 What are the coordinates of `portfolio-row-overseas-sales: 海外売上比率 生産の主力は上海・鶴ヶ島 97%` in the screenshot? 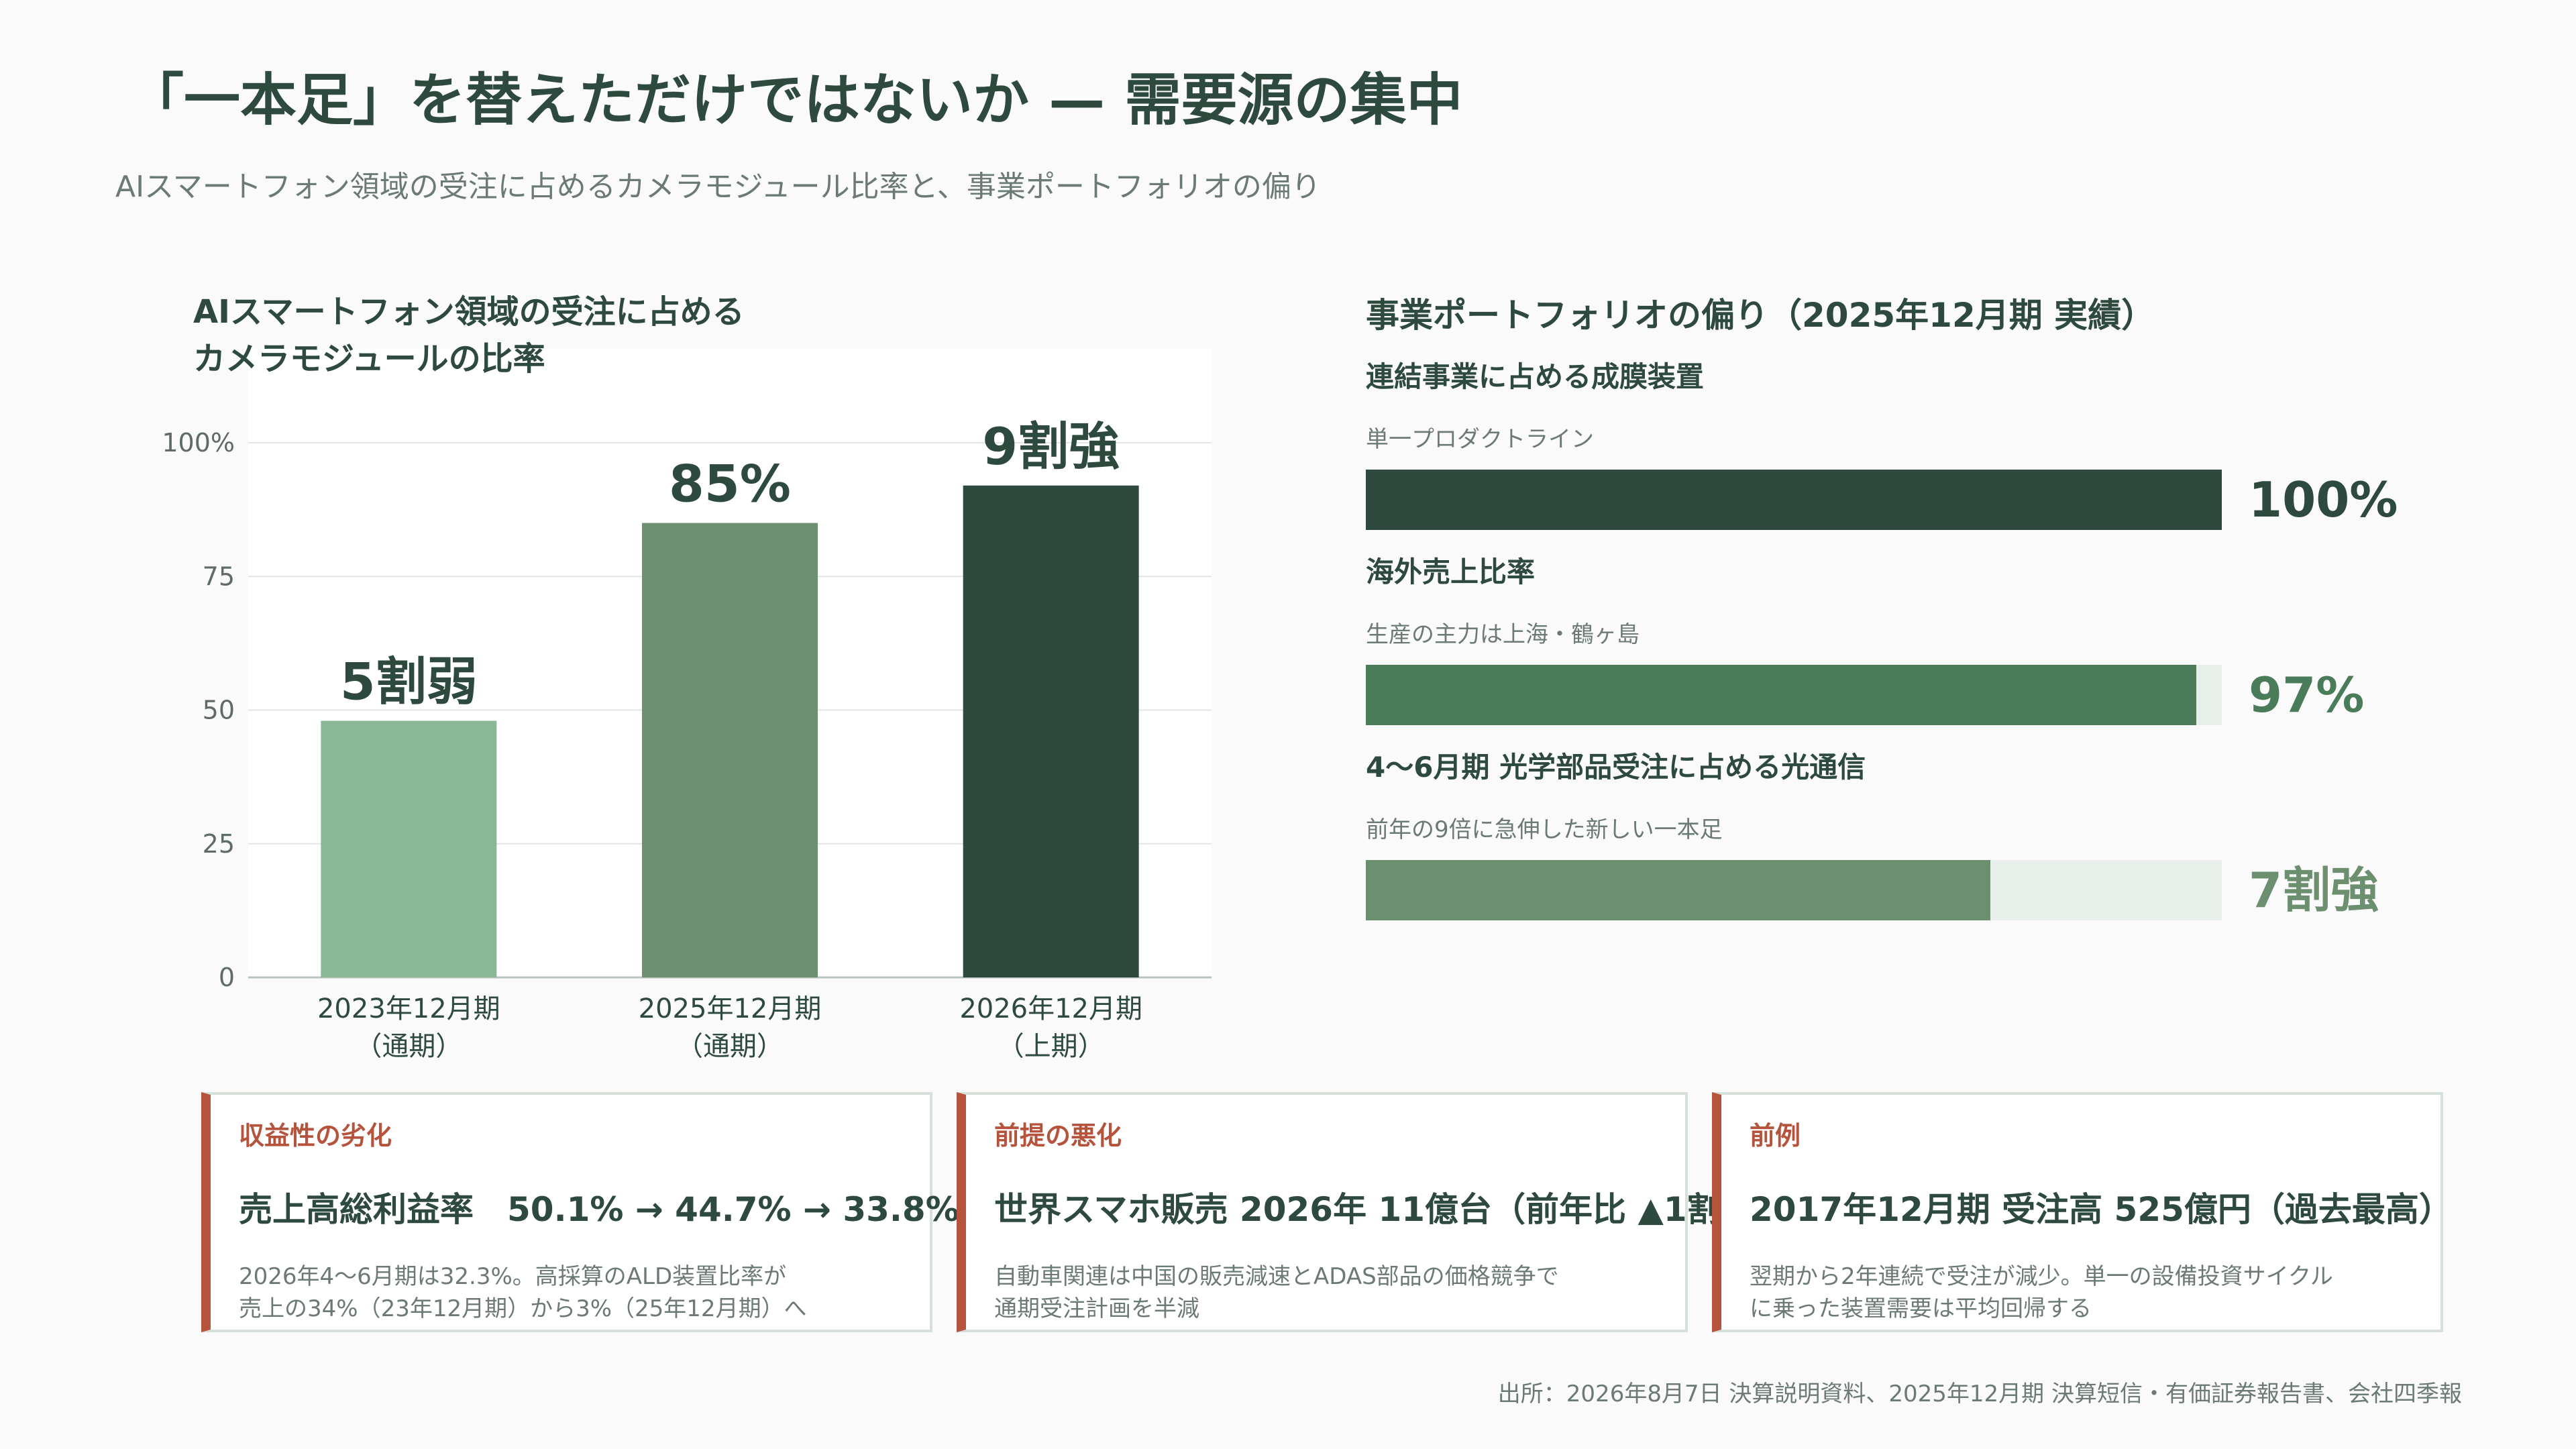 It's located at (1902, 640).